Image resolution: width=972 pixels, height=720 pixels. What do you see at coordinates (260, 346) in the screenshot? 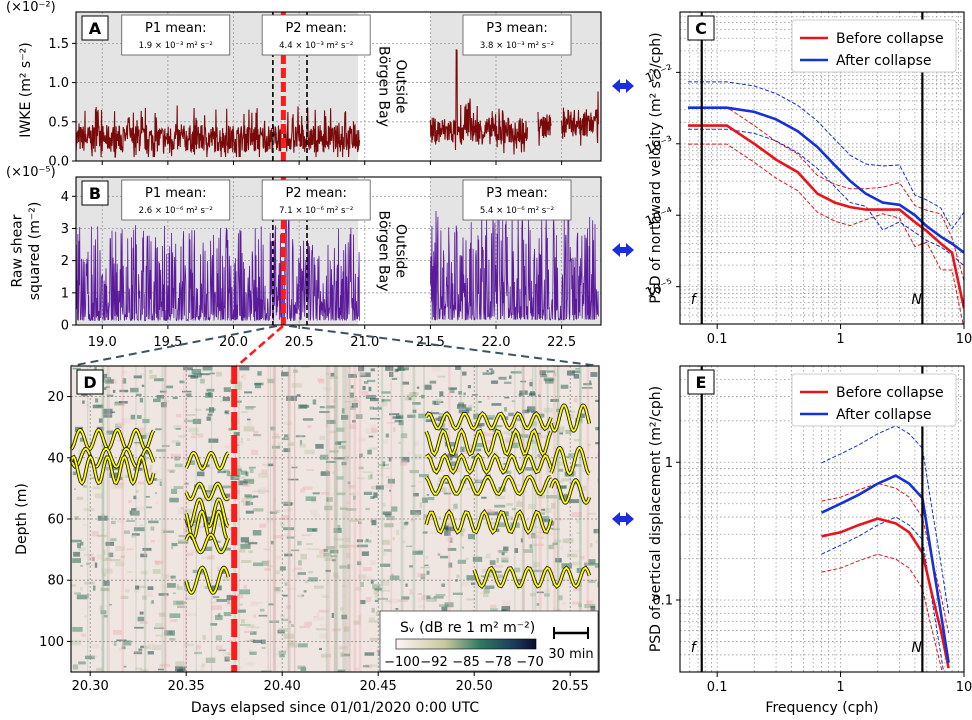
I see `collapse-connector` at bounding box center [260, 346].